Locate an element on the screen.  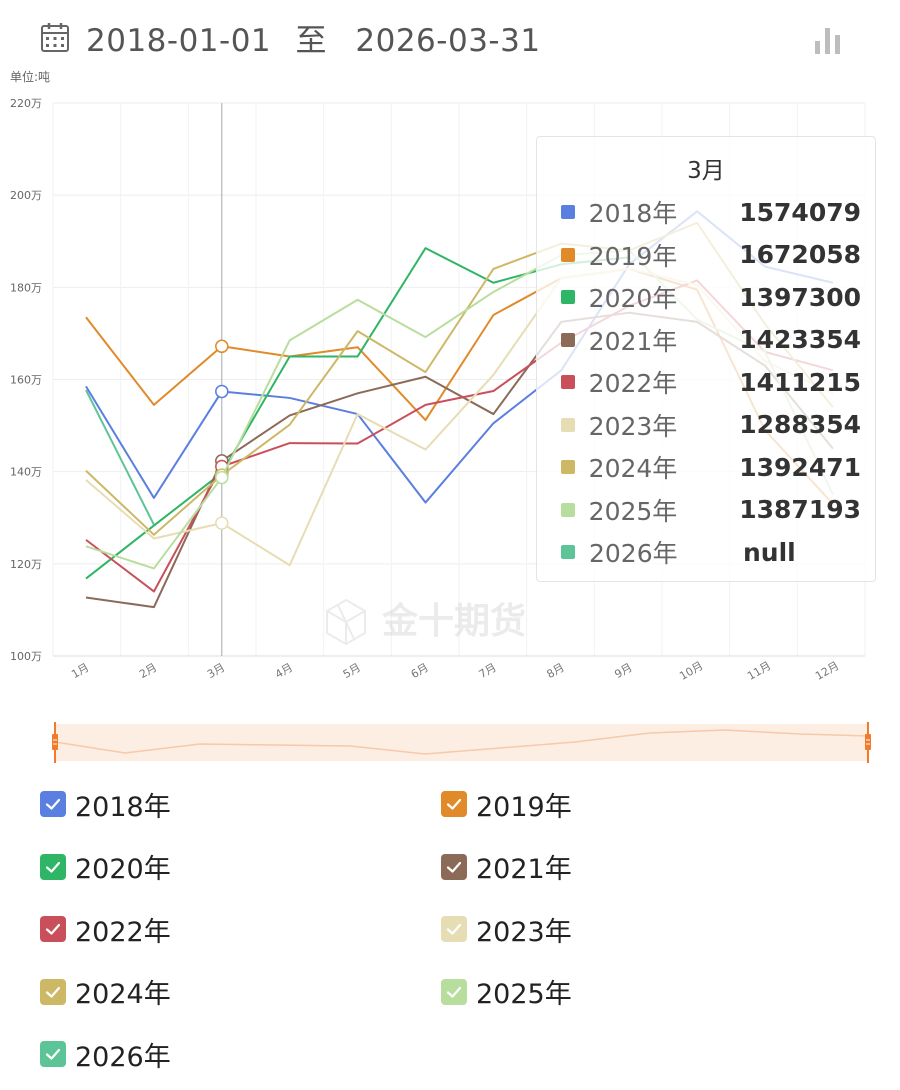
y-tick-label: 180万 is located at coordinates (26, 287).